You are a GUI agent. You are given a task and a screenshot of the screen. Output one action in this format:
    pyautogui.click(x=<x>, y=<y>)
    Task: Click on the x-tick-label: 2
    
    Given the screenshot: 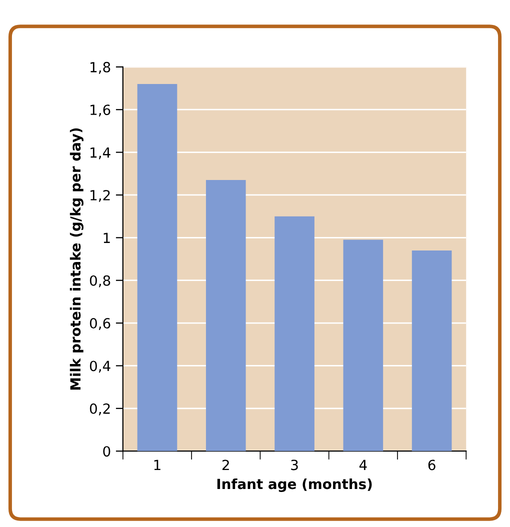 What is the action you would take?
    pyautogui.click(x=225, y=465)
    